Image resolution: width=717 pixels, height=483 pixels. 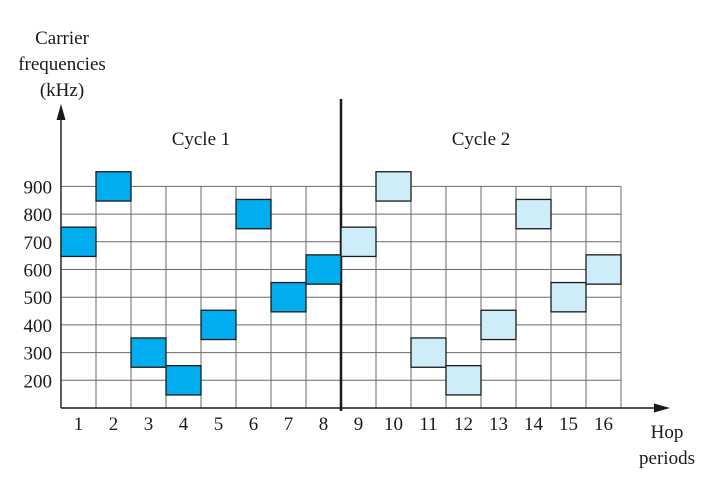 I want to click on y-axis-title-line-1: Carrier, so click(x=62, y=38).